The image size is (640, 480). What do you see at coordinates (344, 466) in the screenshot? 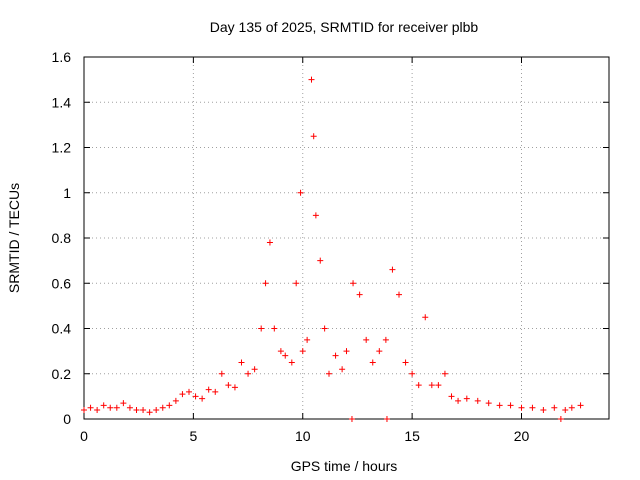
I see `x-axis-label: GPS time / hours` at bounding box center [344, 466].